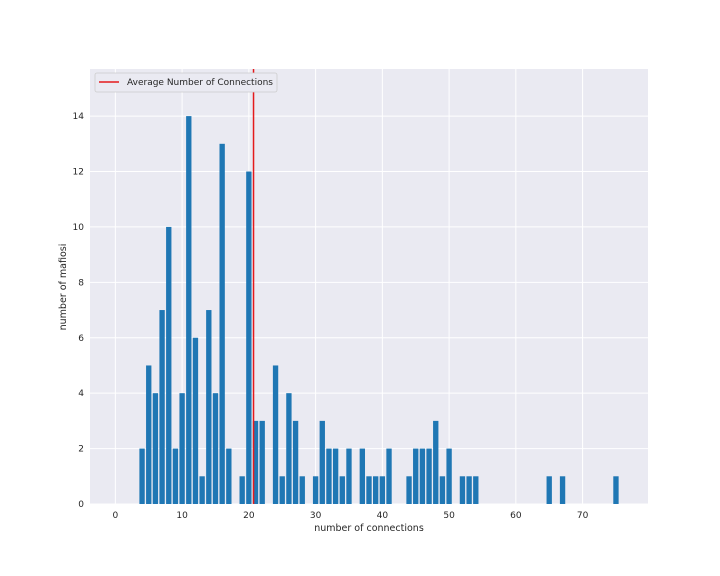  What do you see at coordinates (316, 516) in the screenshot?
I see `x-tick-label: 30` at bounding box center [316, 516].